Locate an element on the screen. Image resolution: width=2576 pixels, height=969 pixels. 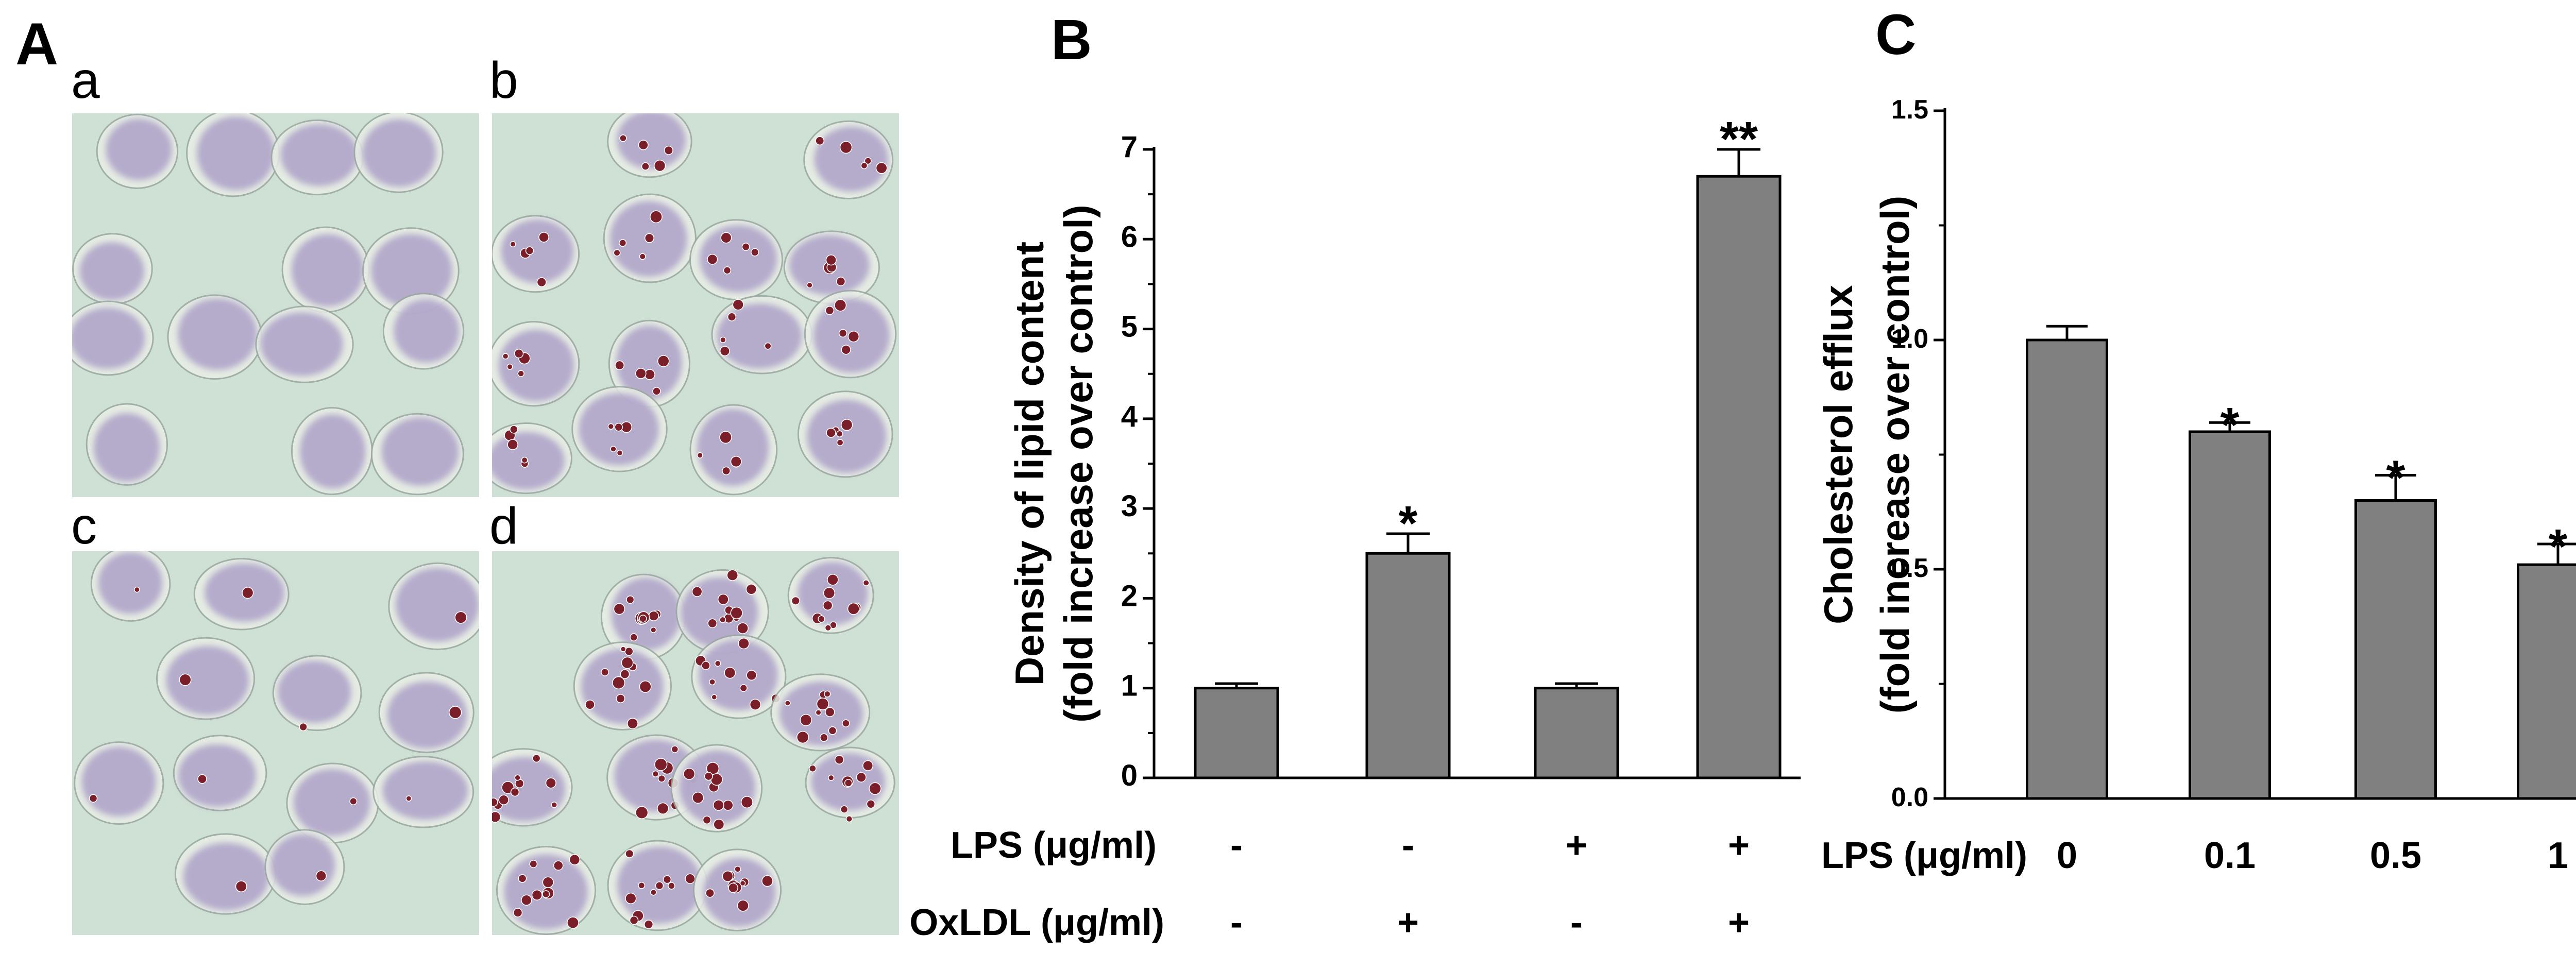
y-axis-label-line2: (fold increase over control) is located at coordinates (1895, 455).